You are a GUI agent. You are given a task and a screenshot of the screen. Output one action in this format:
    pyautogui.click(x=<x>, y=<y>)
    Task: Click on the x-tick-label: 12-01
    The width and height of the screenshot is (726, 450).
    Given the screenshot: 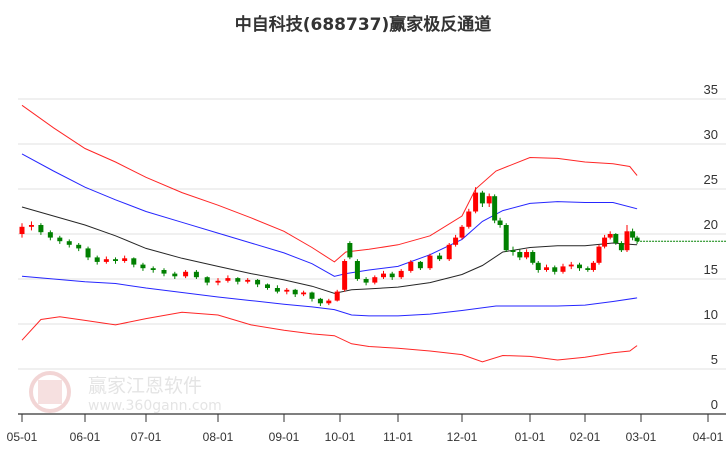 What is the action you would take?
    pyautogui.click(x=462, y=437)
    